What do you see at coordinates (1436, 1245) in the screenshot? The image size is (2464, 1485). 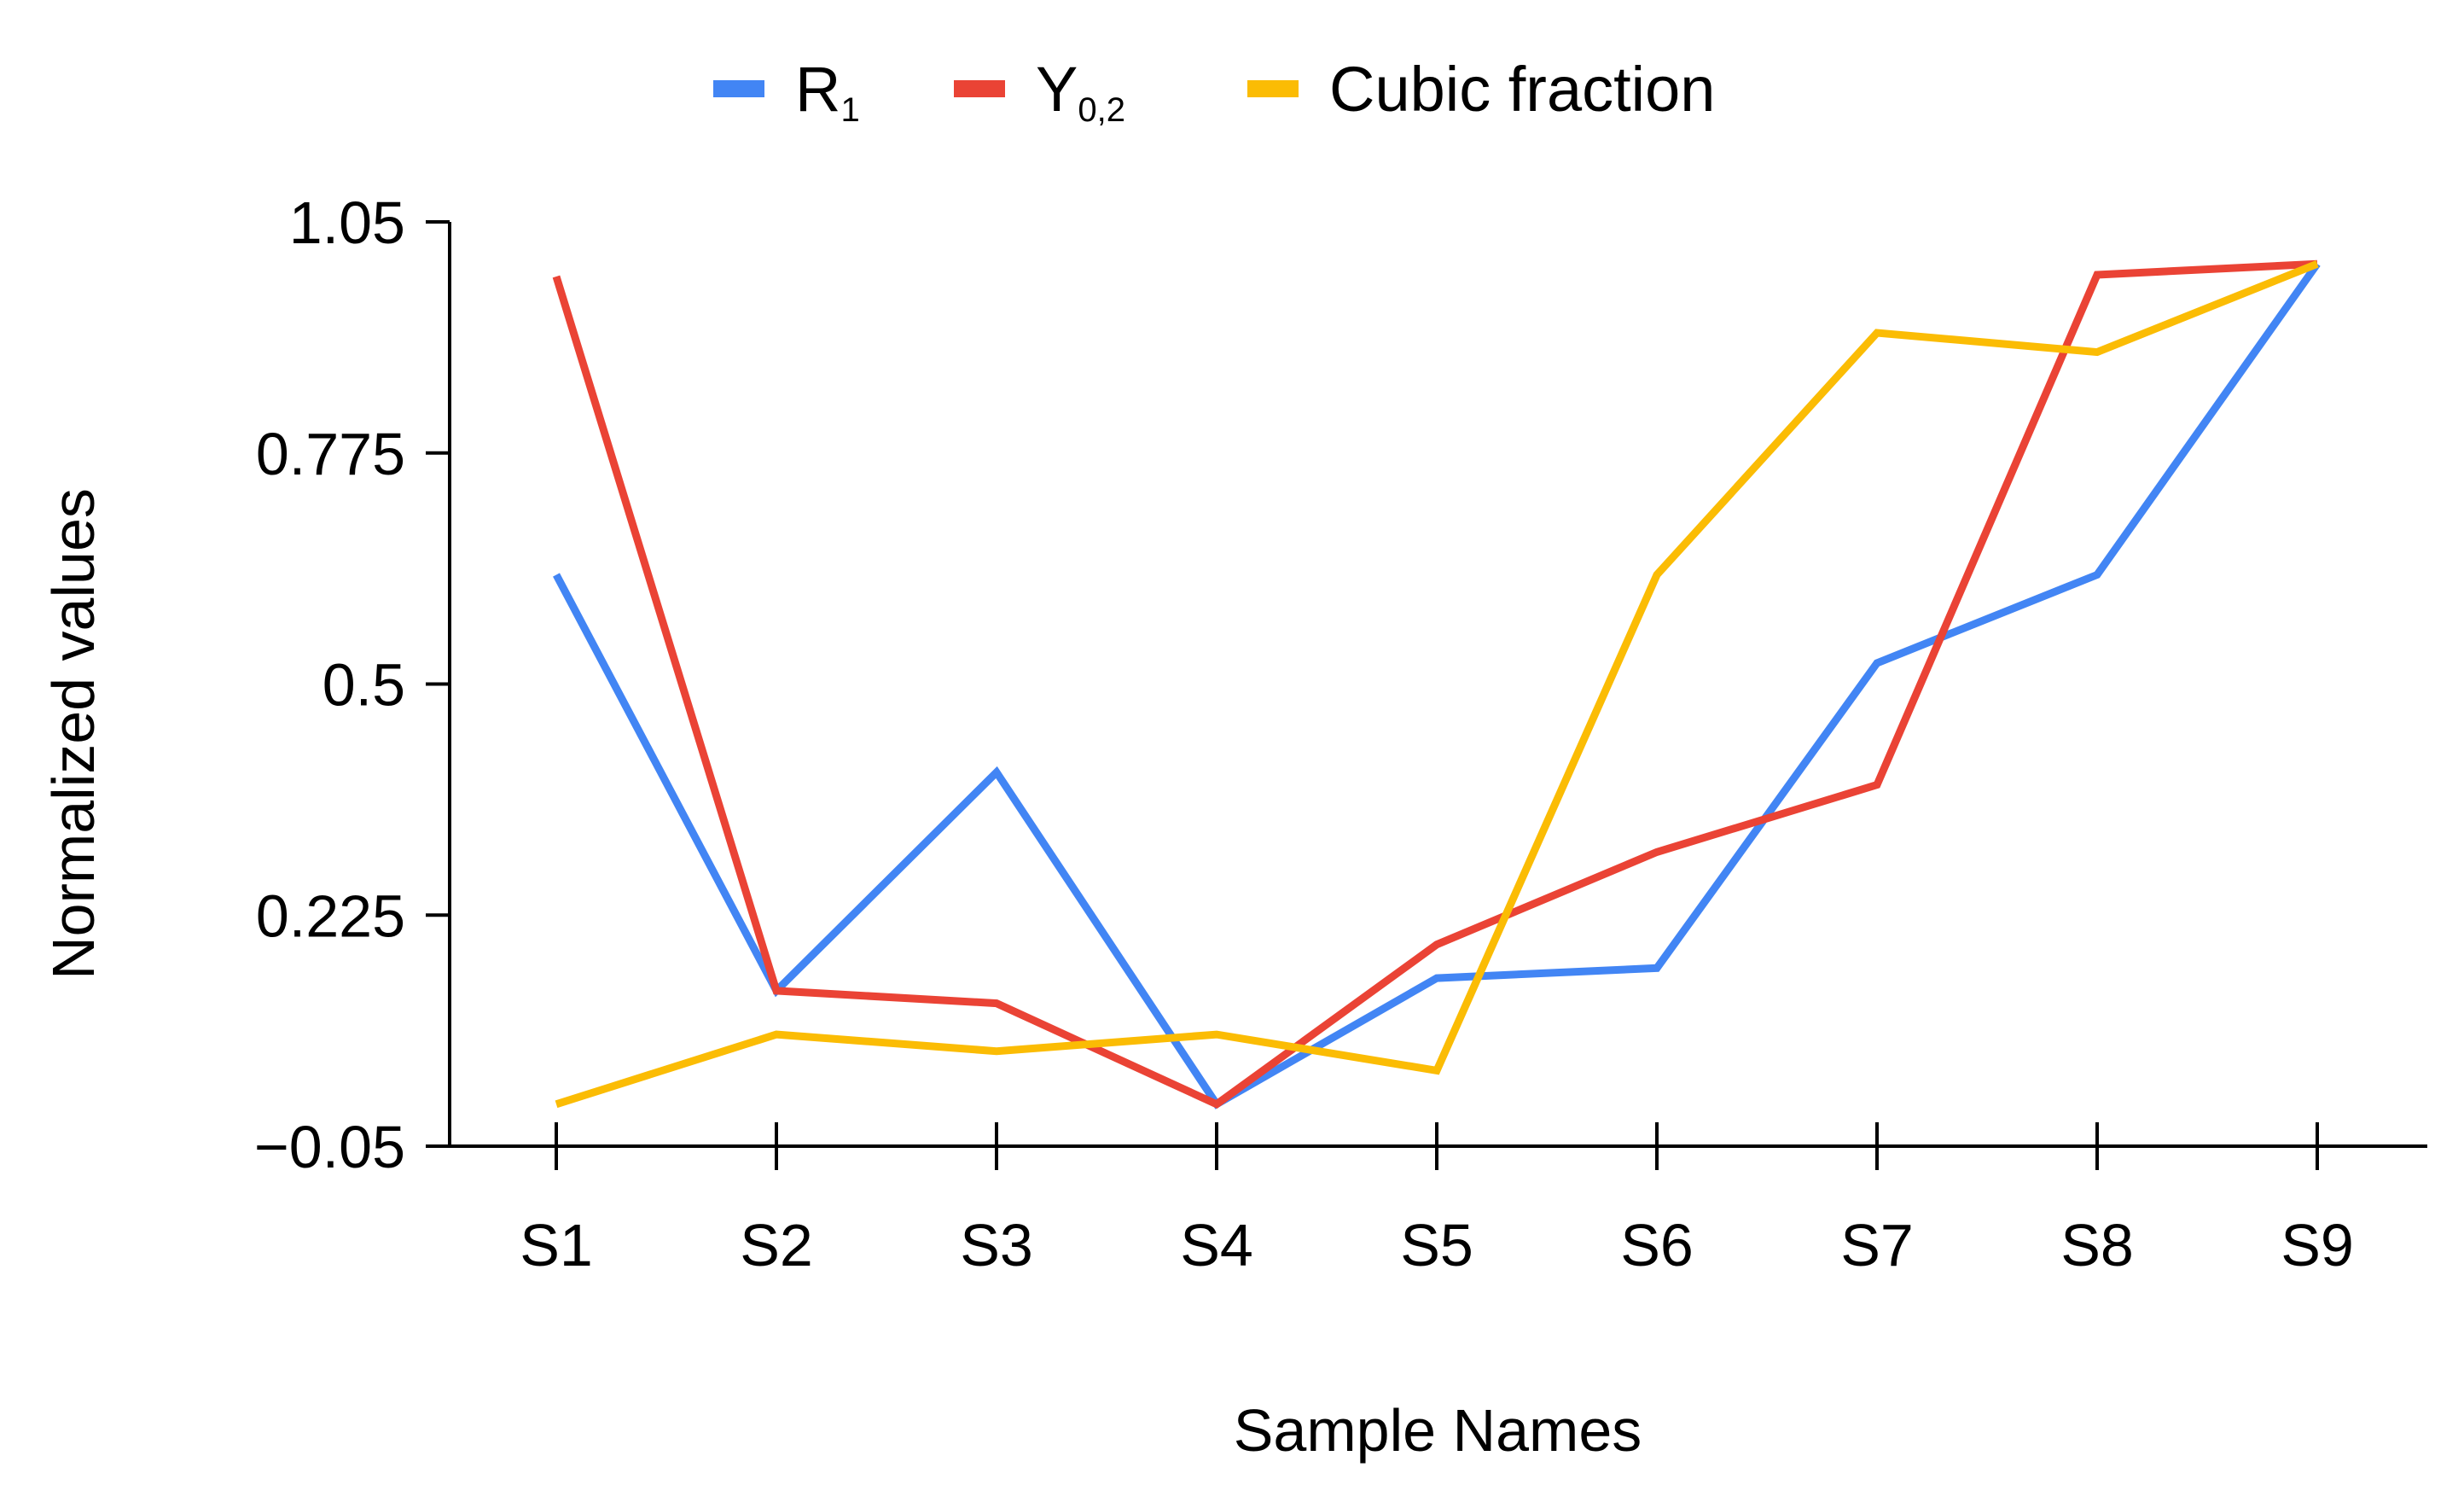 I see `x-tick-label: S5` at bounding box center [1436, 1245].